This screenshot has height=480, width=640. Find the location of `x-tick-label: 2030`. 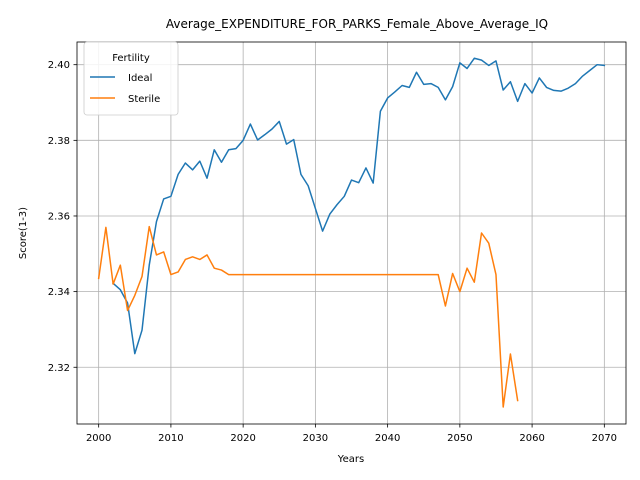

x-tick-label: 2030 is located at coordinates (315, 438).